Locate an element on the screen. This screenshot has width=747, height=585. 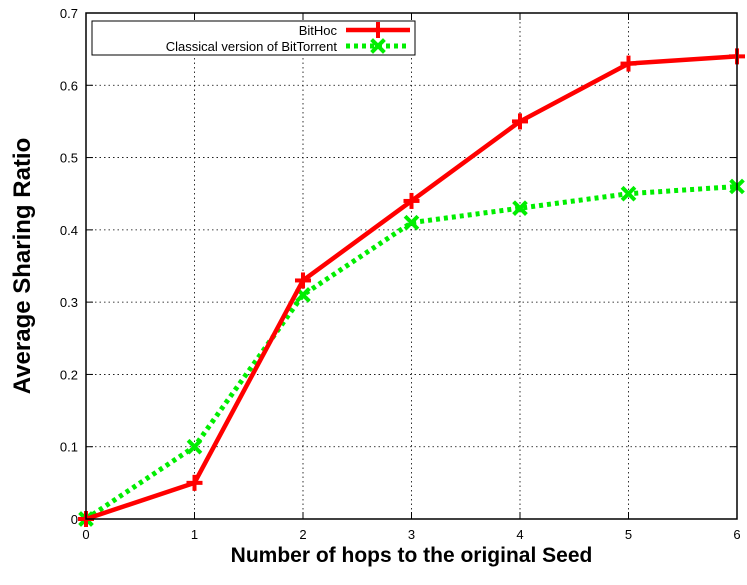
x-axis-title: Number of hops to the original Seed is located at coordinates (412, 555).